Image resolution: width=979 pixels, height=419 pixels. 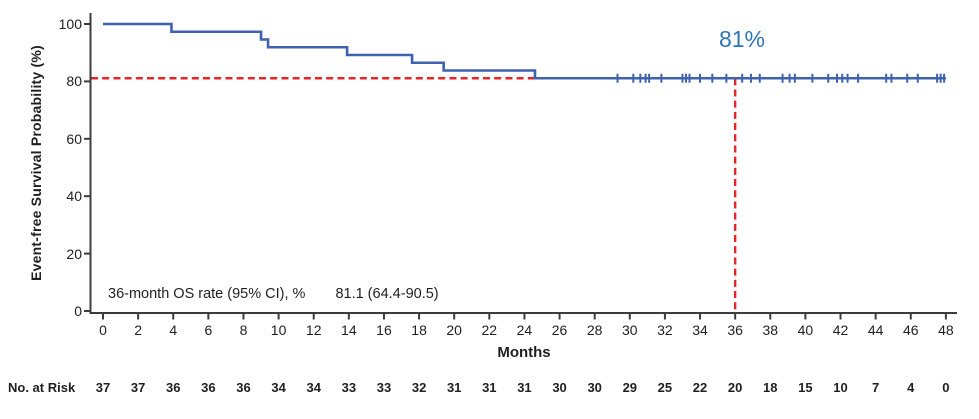 What do you see at coordinates (74, 253) in the screenshot?
I see `y-tick-label: 20` at bounding box center [74, 253].